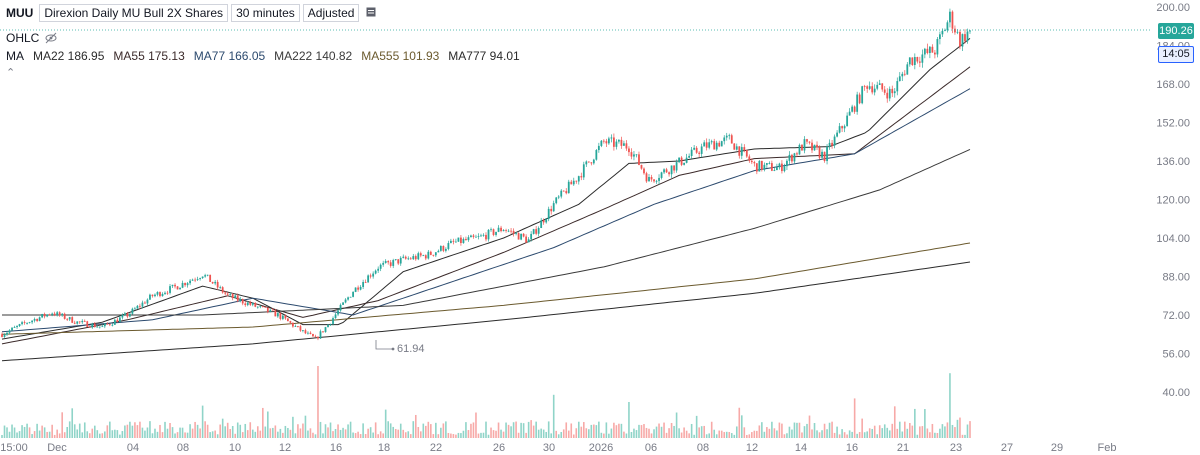 The width and height of the screenshot is (1200, 455). I want to click on ma-label: MA, so click(15, 56).